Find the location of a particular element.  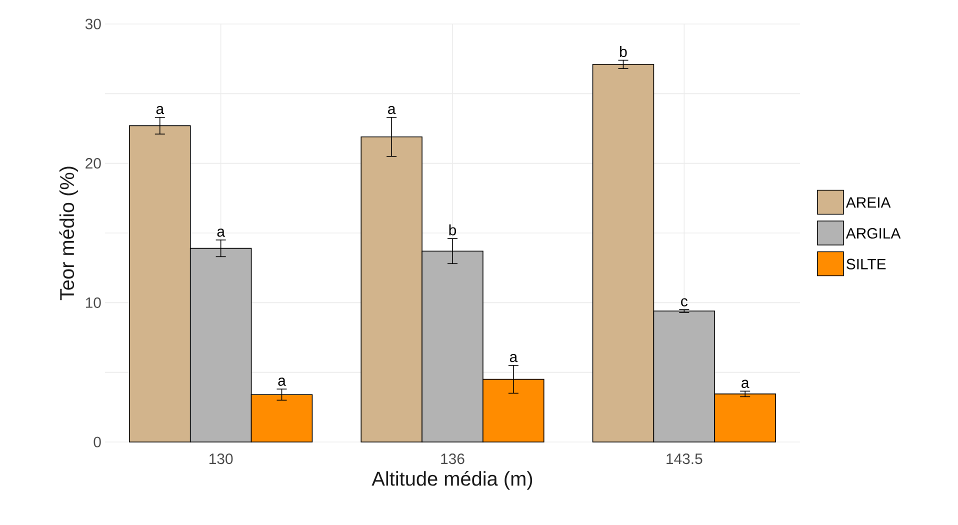

legend-label: AREIA is located at coordinates (868, 202).